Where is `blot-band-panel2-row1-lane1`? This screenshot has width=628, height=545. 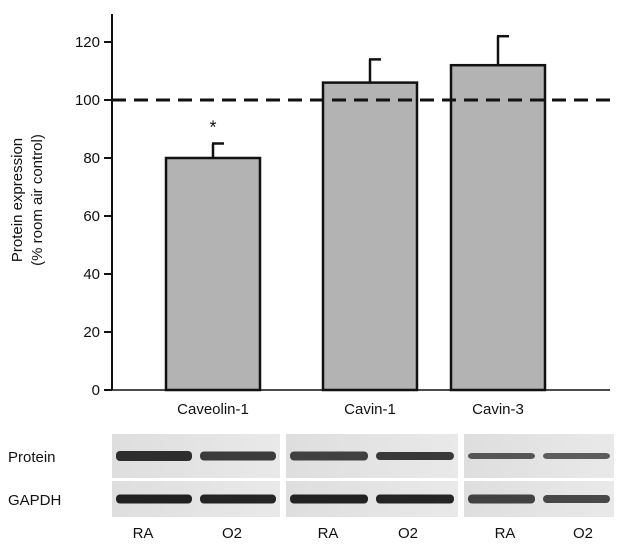
blot-band-panel2-row1-lane1 is located at coordinates (329, 456).